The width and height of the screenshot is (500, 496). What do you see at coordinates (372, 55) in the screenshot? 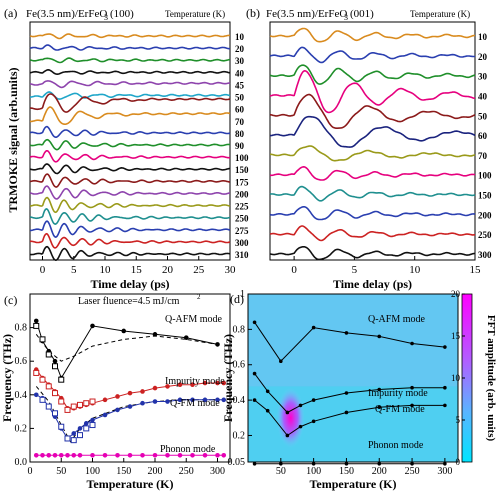
I see `trace-b-20k` at bounding box center [372, 55].